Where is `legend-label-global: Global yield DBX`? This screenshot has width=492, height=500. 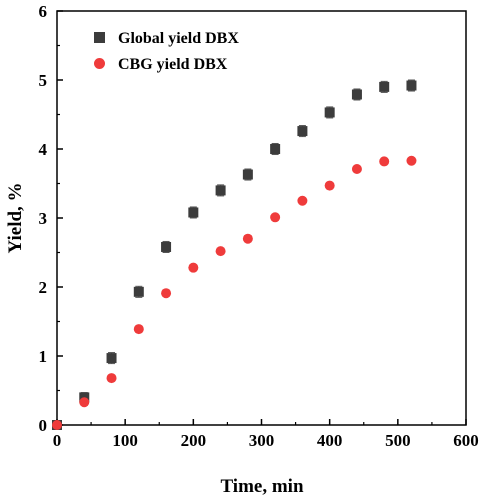 legend-label-global: Global yield DBX is located at coordinates (178, 38).